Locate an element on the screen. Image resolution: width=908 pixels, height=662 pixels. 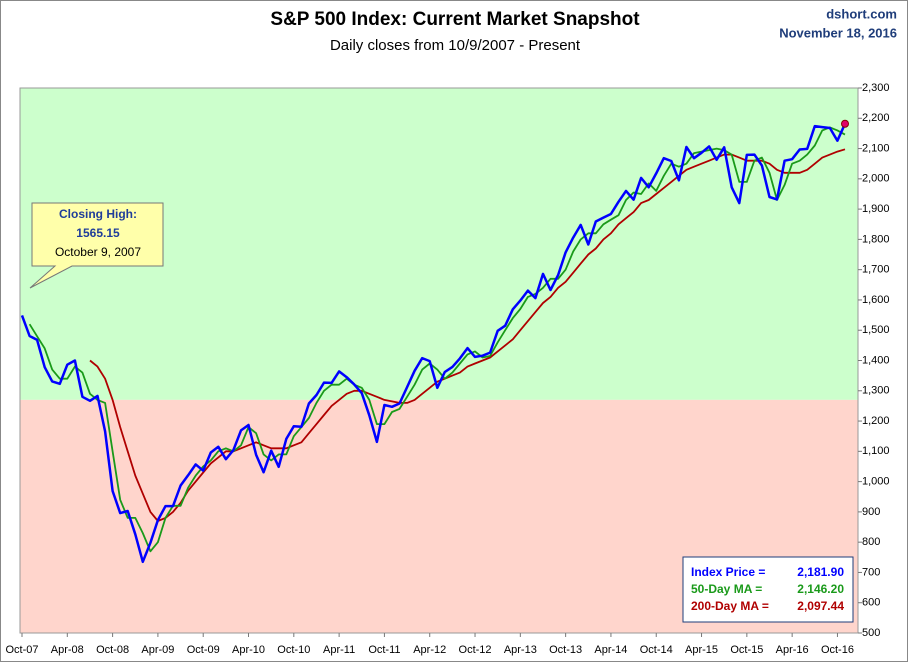
x-tick-label: Oct-16 is located at coordinates (837, 650).